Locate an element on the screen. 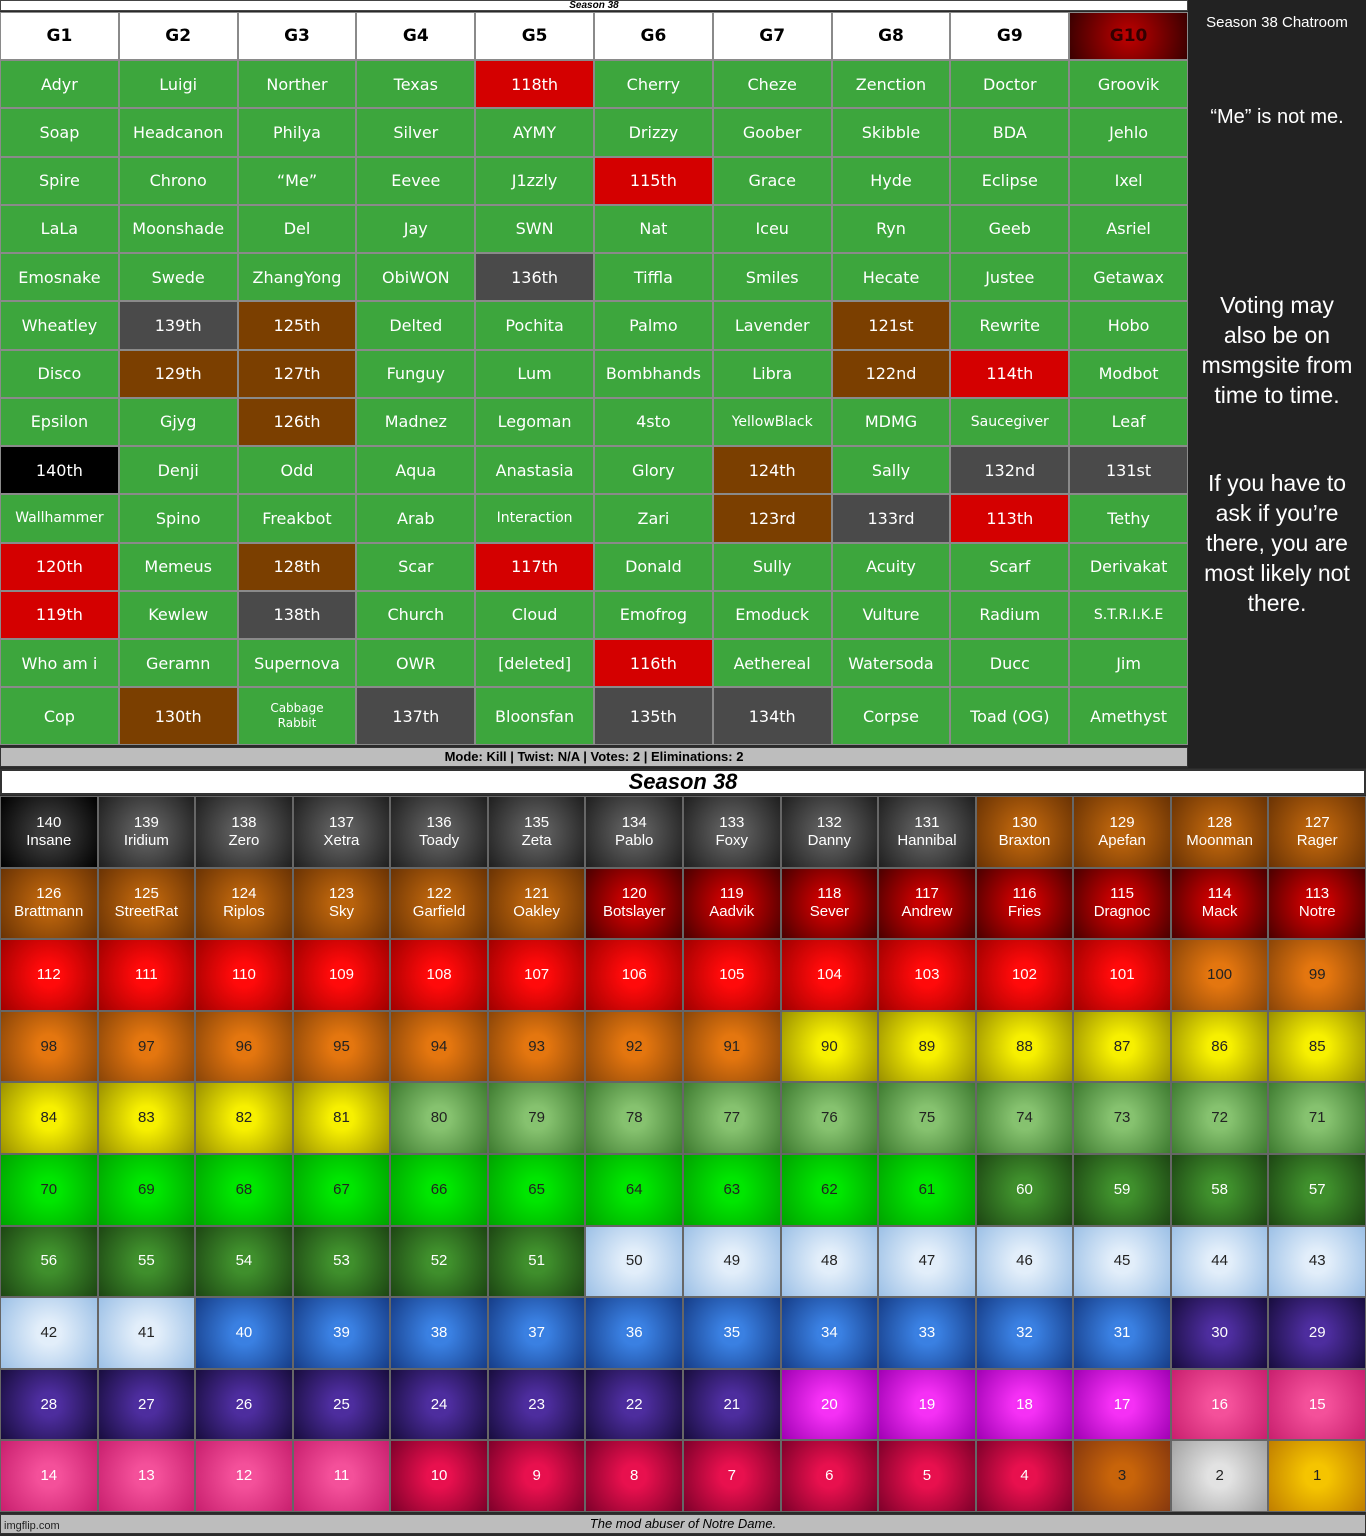 This screenshot has width=1366, height=1536. rank-cell: 116 Fries is located at coordinates (1024, 903).